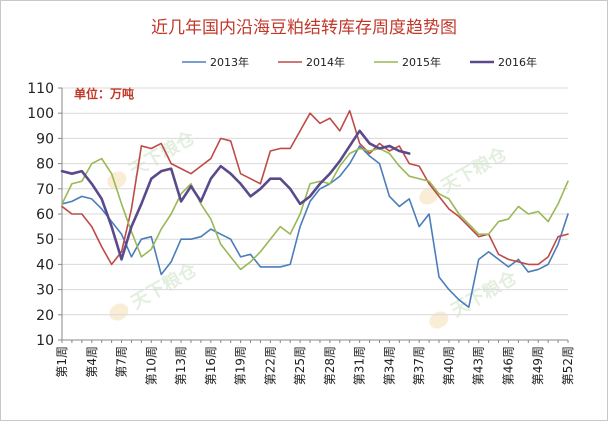 The image size is (608, 421). What do you see at coordinates (300, 365) in the screenshot?
I see `x-tick-label: 第25周` at bounding box center [300, 365].